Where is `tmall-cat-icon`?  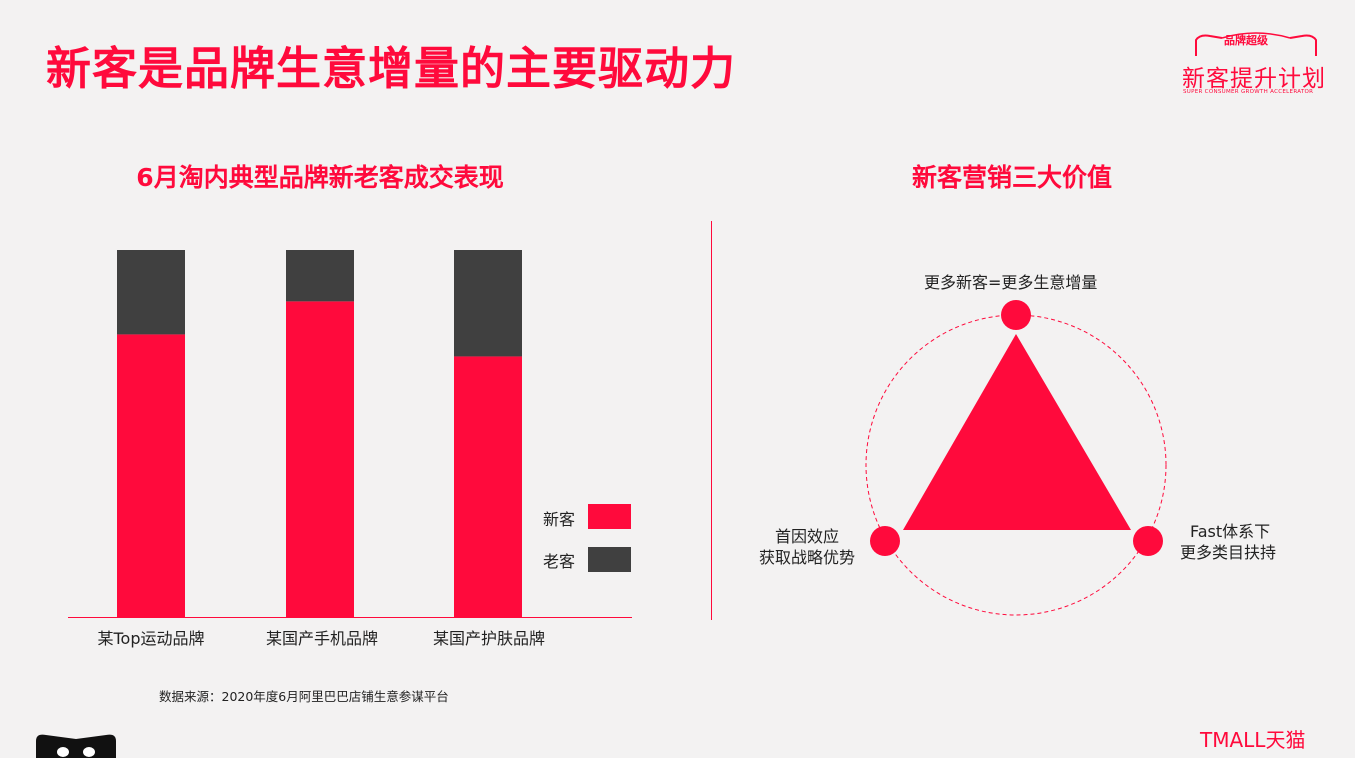 tmall-cat-icon is located at coordinates (76, 746).